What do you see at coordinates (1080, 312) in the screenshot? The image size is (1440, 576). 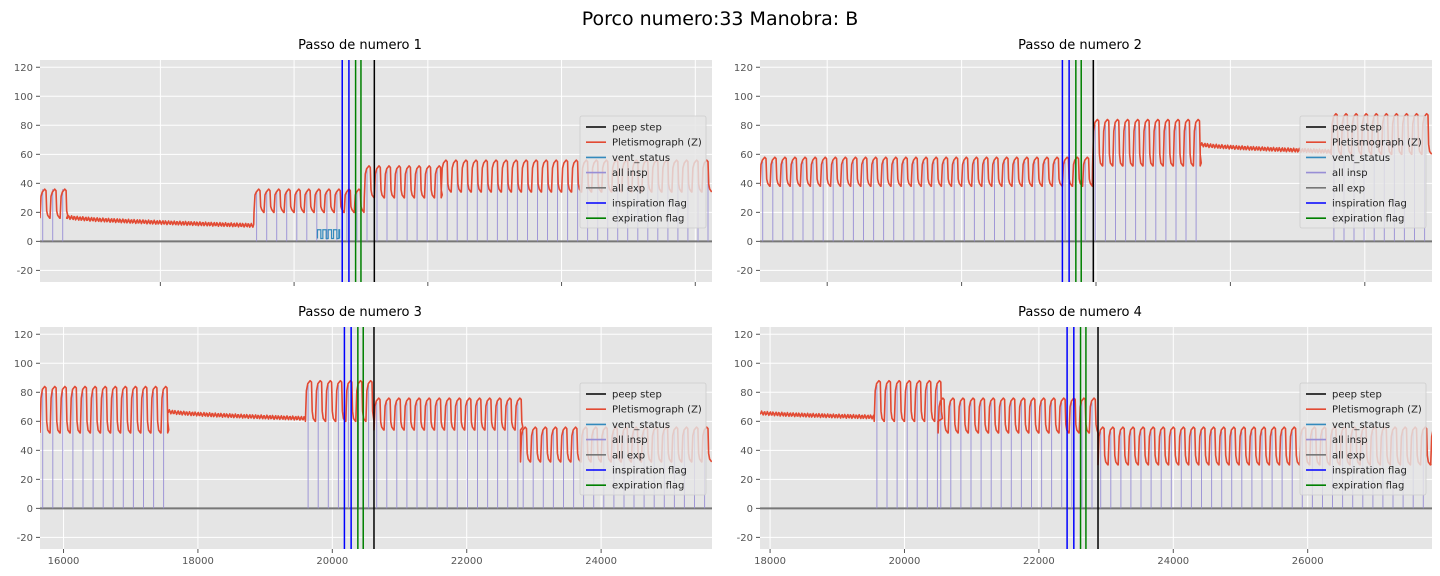 I see `subplot-title: Passo de numero 4` at bounding box center [1080, 312].